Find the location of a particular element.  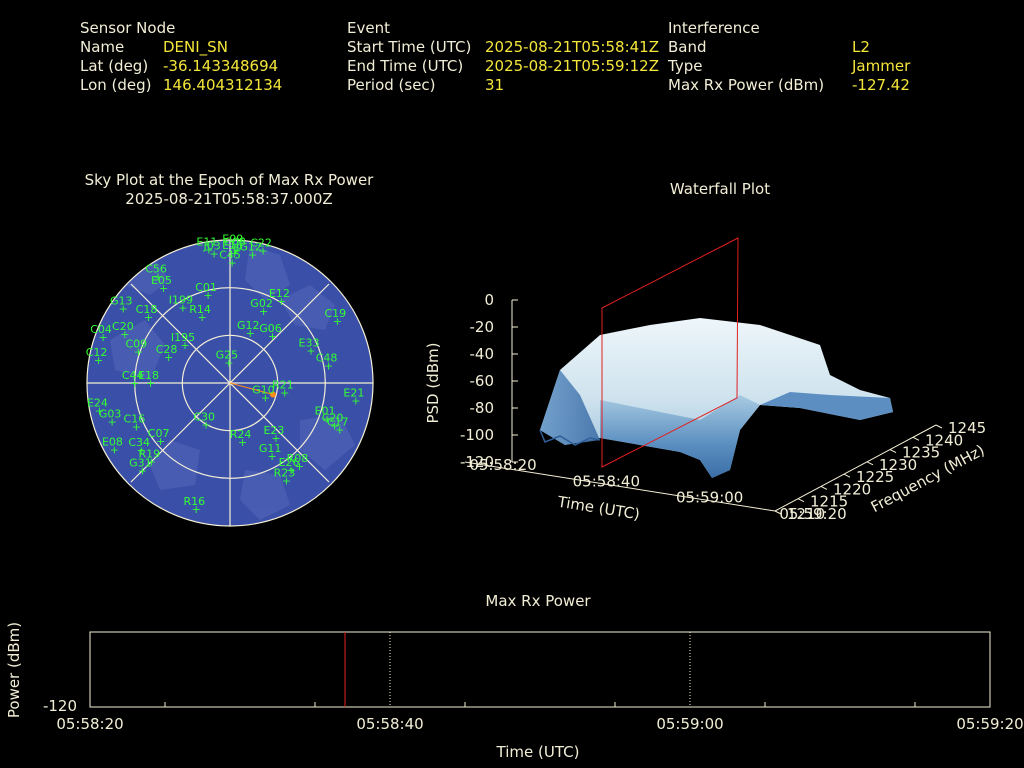

satellite-label: R23 is located at coordinates (285, 473).